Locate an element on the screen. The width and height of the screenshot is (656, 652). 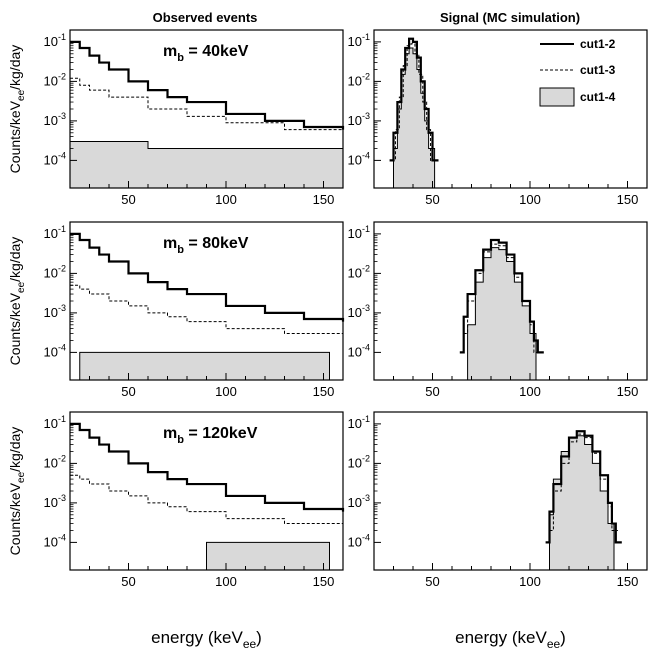
legend-label-cut1-4: cut1-4 is located at coordinates (598, 97).